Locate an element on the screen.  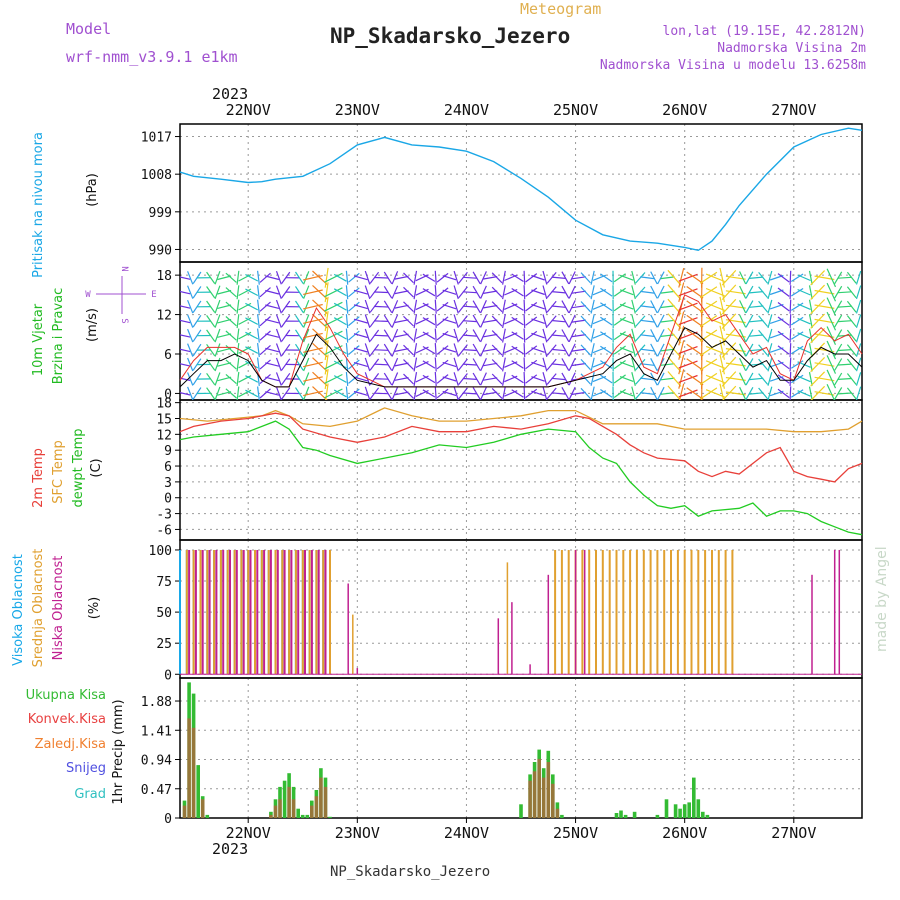
footer-station-label: NP_Skadarsko_Jezero is located at coordinates (410, 872).